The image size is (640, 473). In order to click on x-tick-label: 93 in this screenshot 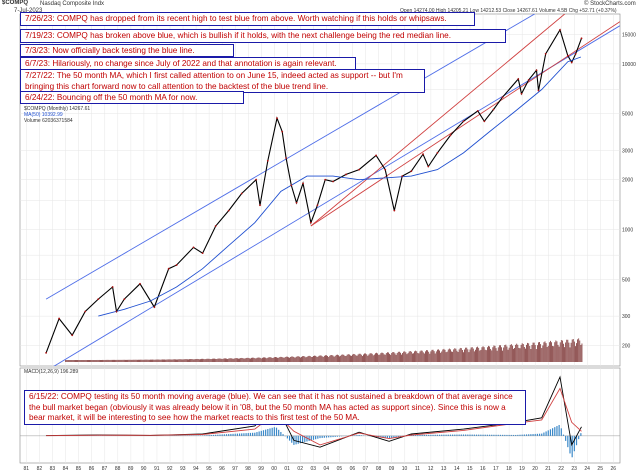, I will do `click(183, 469)`.